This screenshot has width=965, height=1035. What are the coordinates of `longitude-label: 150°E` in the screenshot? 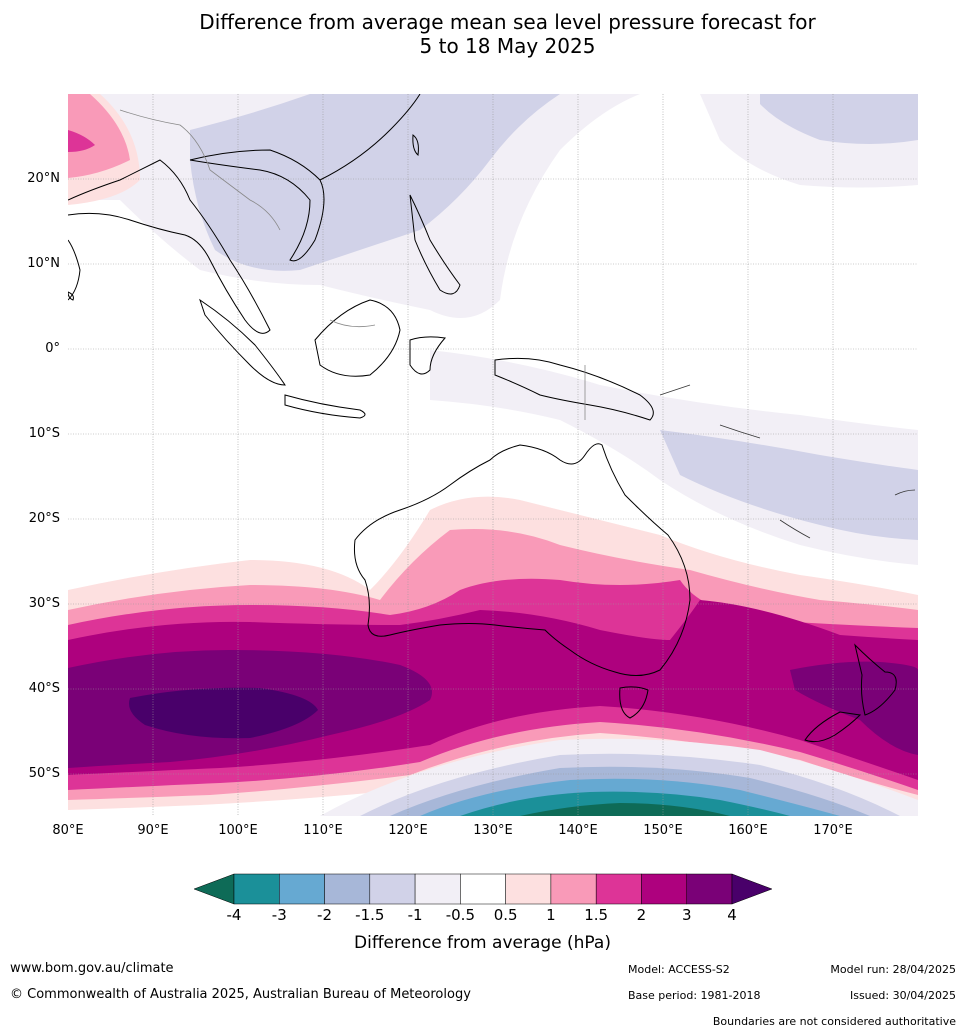 It's located at (663, 830).